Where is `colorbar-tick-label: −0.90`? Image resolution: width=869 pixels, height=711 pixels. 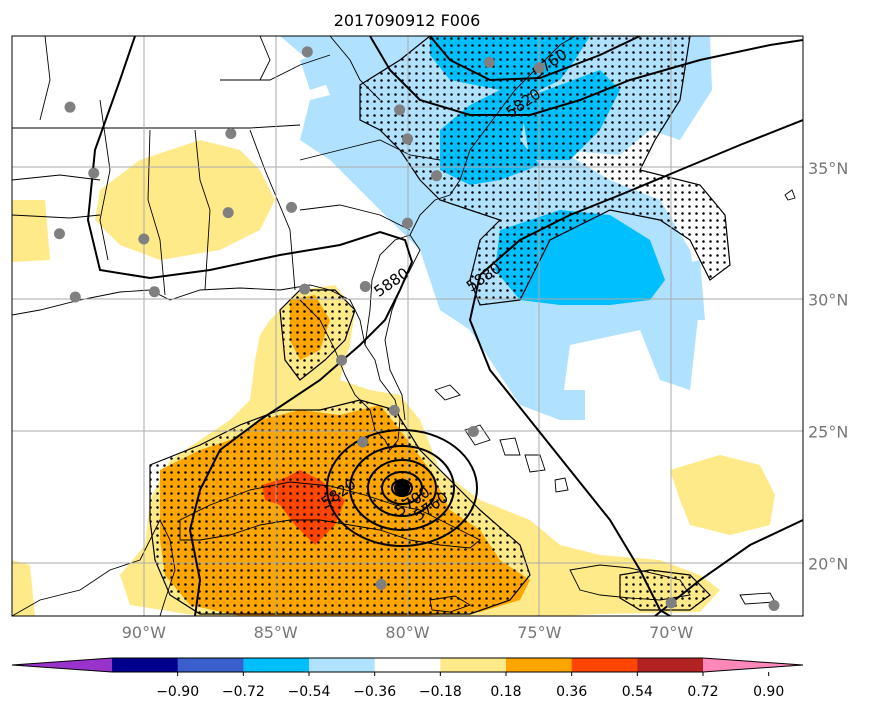 colorbar-tick-label: −0.90 is located at coordinates (177, 692).